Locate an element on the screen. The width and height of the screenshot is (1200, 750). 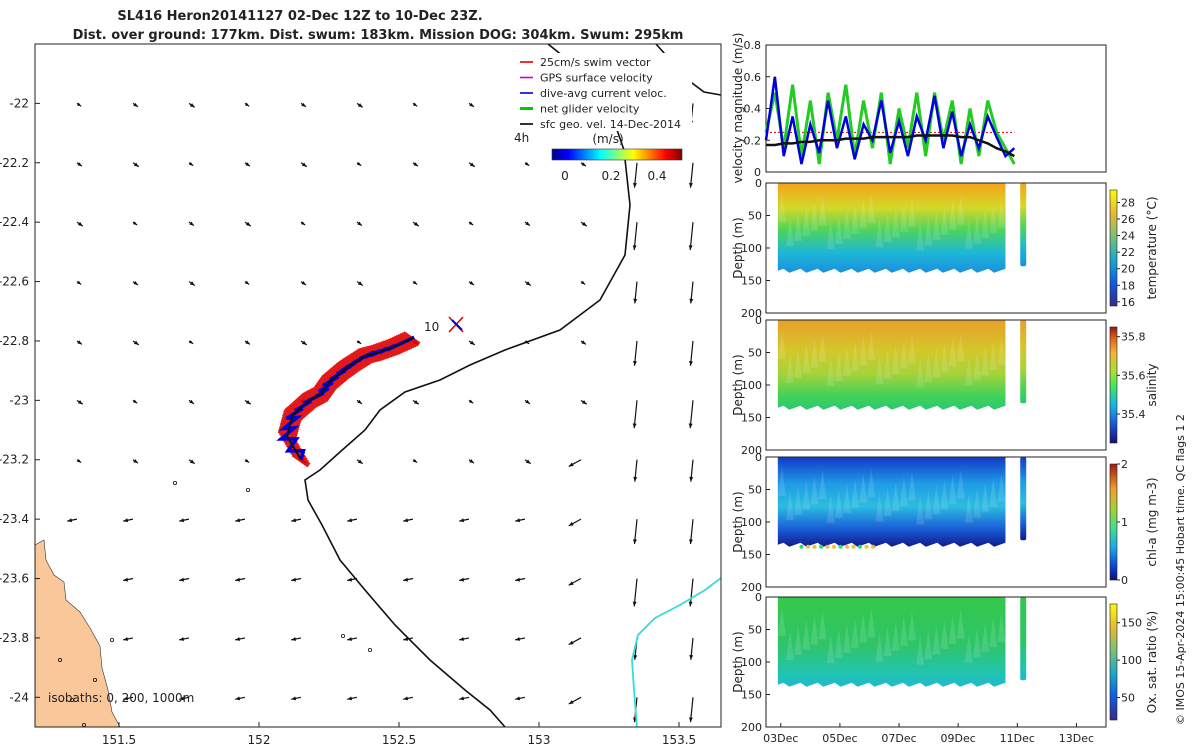
velocity-panel: 0 0.2 0.4 0.6 0.8 velocity magnitude (m/s) is located at coordinates (919, 108).